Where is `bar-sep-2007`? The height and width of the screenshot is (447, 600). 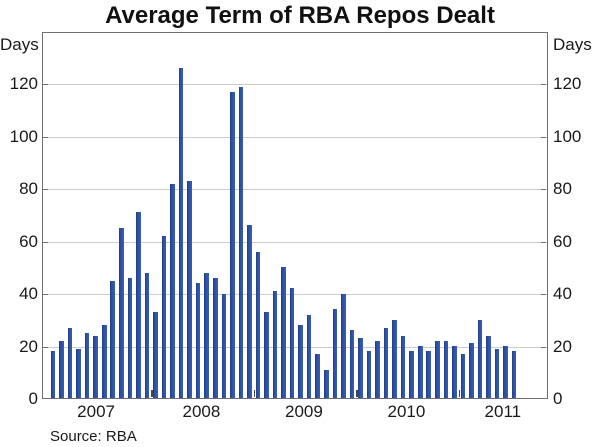
bar-sep-2007 is located at coordinates (121, 313).